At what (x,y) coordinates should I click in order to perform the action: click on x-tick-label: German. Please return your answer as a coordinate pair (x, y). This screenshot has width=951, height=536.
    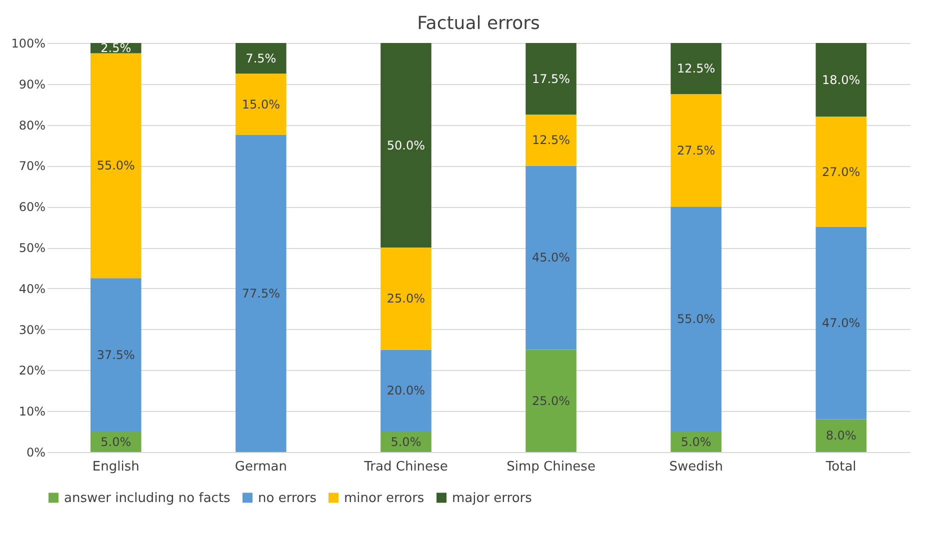
    Looking at the image, I should click on (260, 467).